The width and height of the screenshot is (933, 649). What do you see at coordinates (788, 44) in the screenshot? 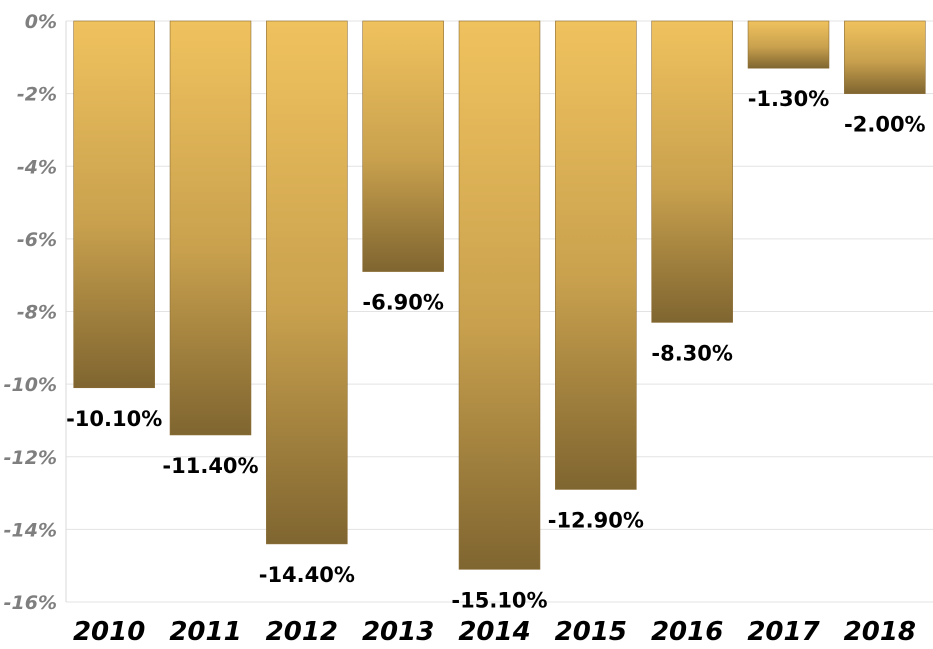
I see `bar-2017` at bounding box center [788, 44].